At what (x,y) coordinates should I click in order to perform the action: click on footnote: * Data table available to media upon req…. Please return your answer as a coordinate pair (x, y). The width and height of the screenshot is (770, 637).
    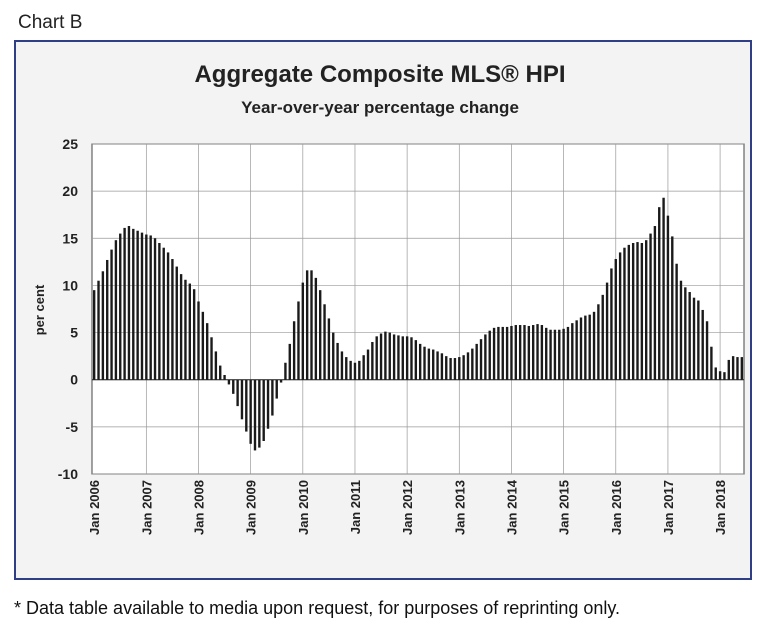
    Looking at the image, I should click on (317, 608).